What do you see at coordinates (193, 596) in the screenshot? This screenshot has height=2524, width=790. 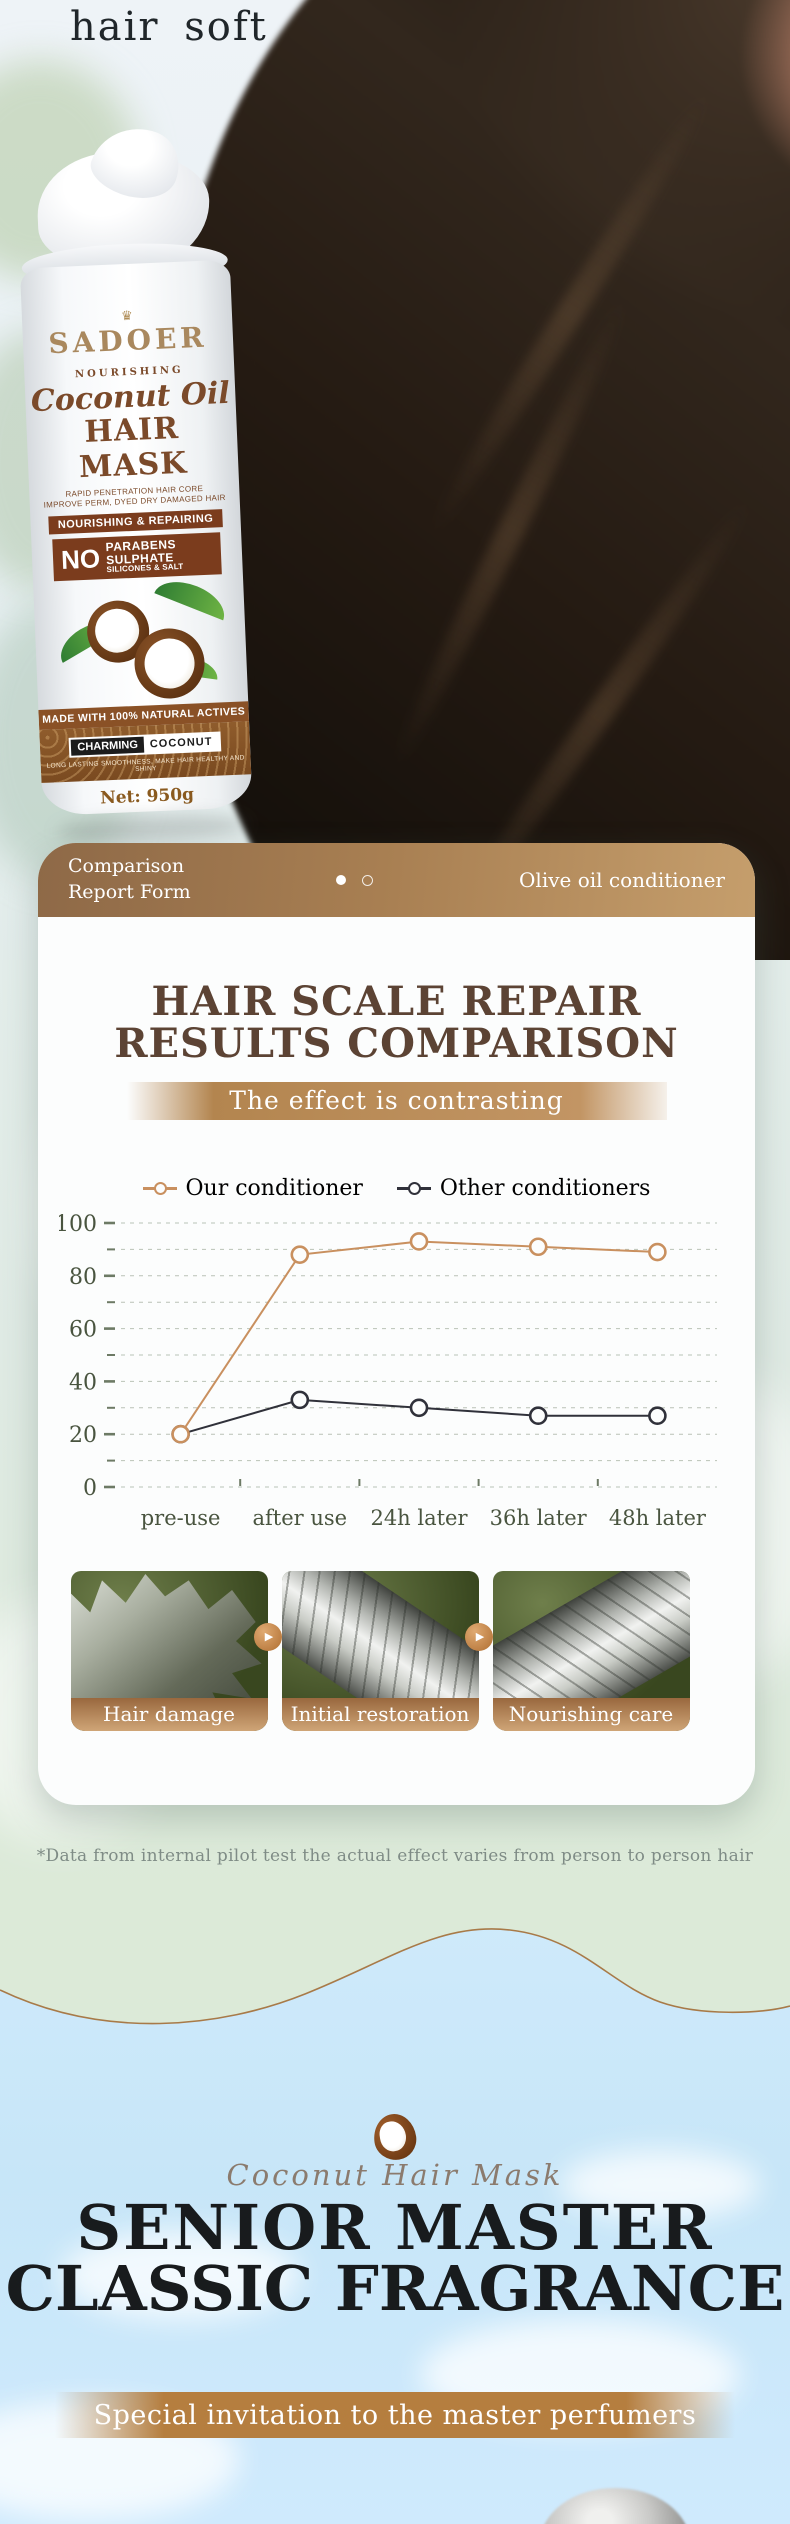 I see `palm-leaf` at bounding box center [193, 596].